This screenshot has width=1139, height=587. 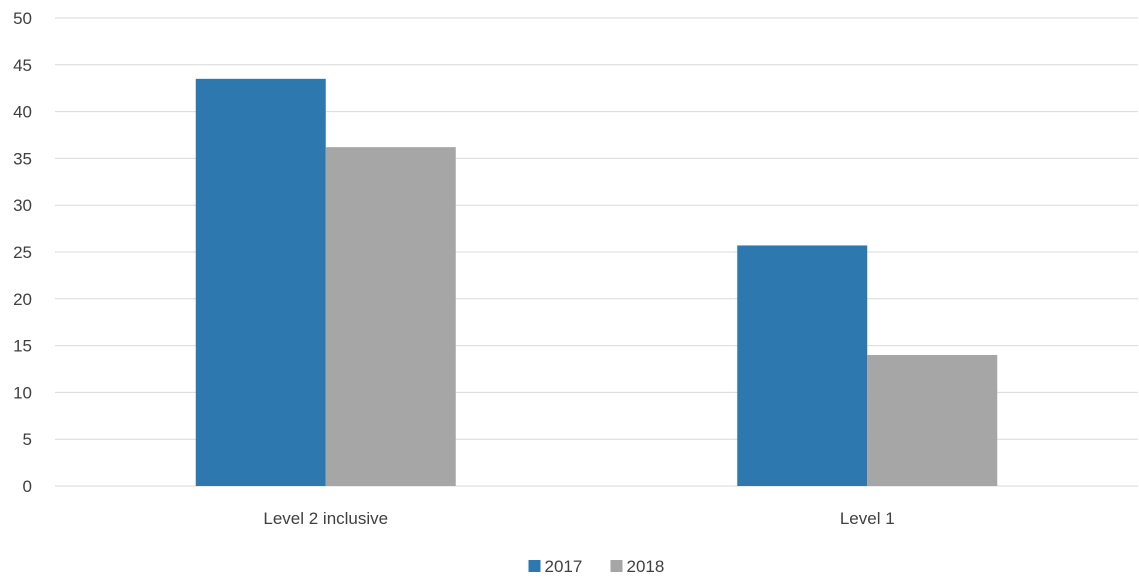 What do you see at coordinates (616, 566) in the screenshot?
I see `legend-swatch-2018` at bounding box center [616, 566].